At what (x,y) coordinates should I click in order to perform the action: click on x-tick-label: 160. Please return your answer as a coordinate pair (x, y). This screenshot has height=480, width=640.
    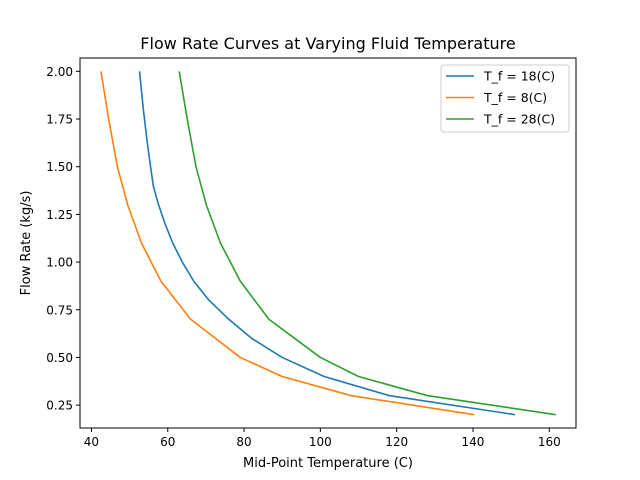
    Looking at the image, I should click on (549, 442).